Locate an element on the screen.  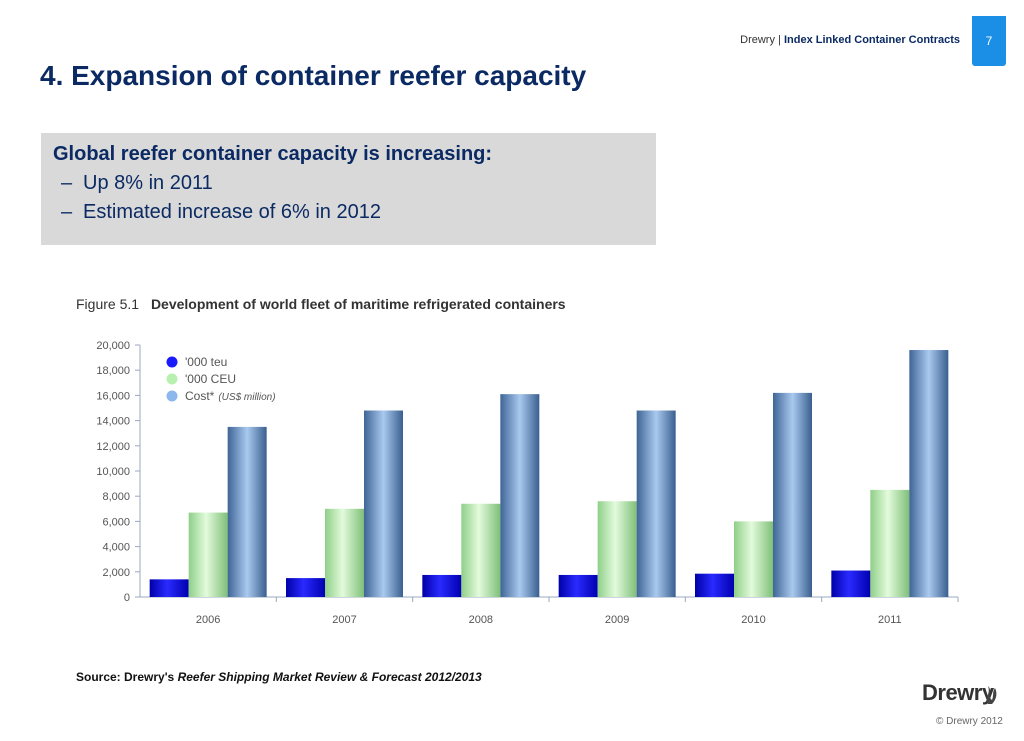
callout-bullet-text: Up 8% in 2011 is located at coordinates (148, 183).